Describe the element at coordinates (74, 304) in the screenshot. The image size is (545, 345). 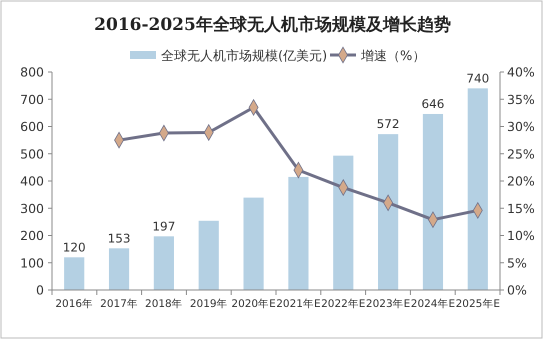
I see `x-tick-label: 2016年` at that location.